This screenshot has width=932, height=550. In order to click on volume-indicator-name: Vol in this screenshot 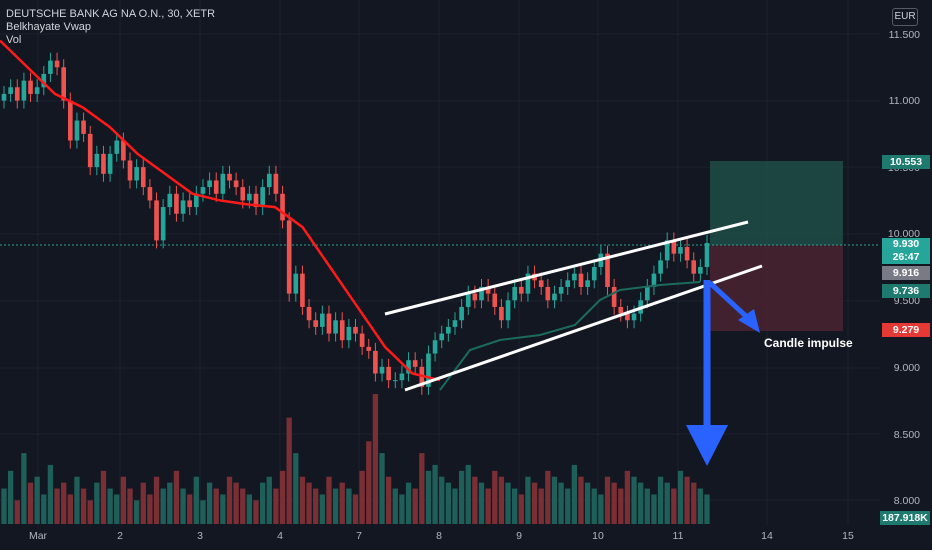, I will do `click(14, 40)`.